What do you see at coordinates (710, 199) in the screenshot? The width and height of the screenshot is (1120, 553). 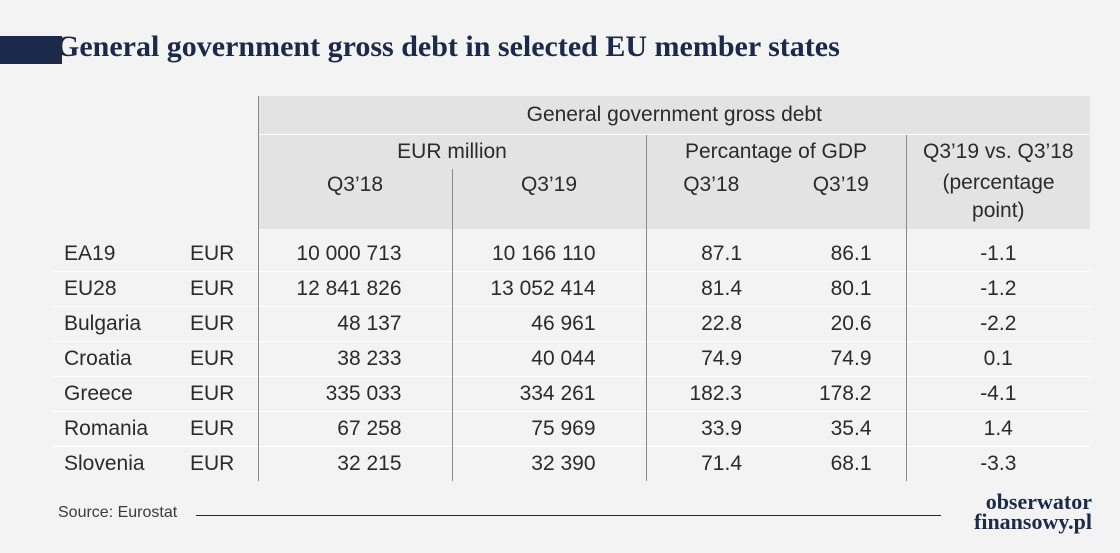 I see `col-header-gdp-q318: Q3’18` at bounding box center [710, 199].